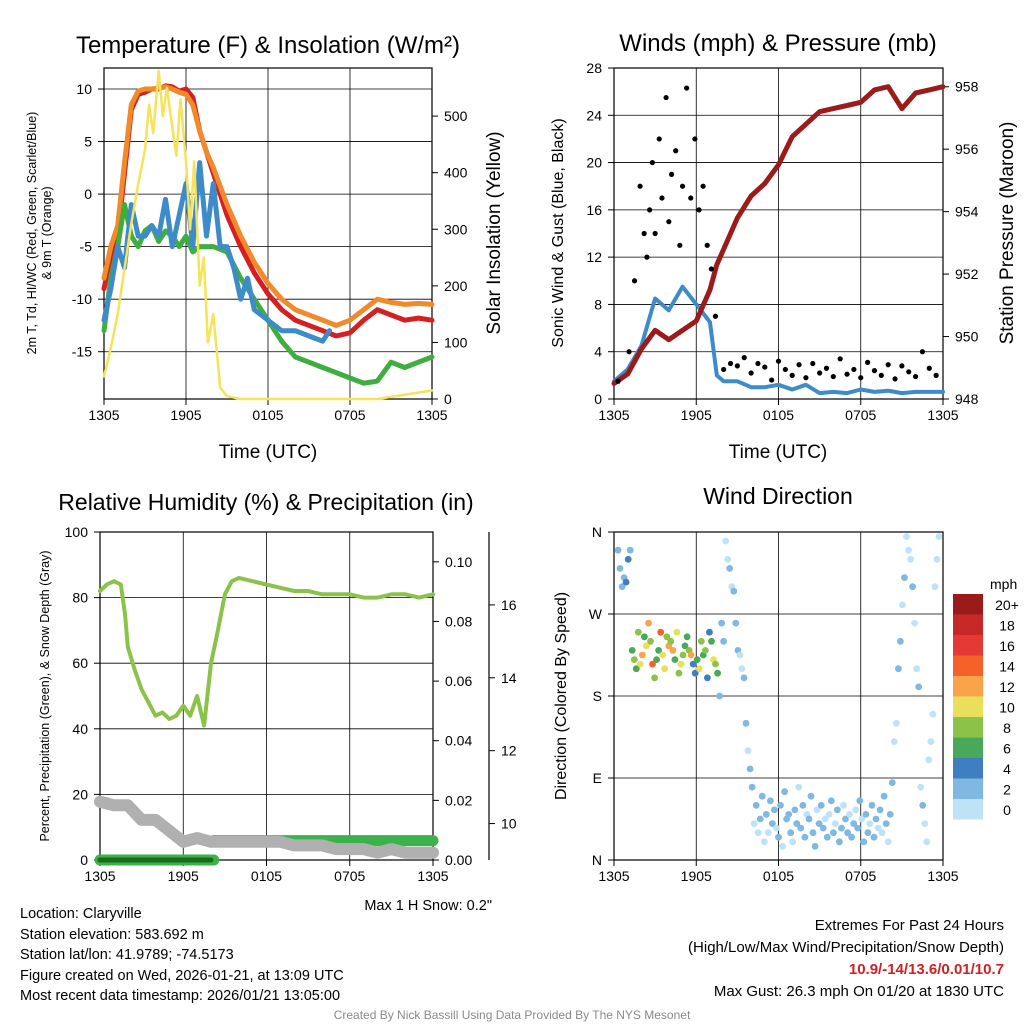  I want to click on y-tick-label: -5, so click(86, 247).